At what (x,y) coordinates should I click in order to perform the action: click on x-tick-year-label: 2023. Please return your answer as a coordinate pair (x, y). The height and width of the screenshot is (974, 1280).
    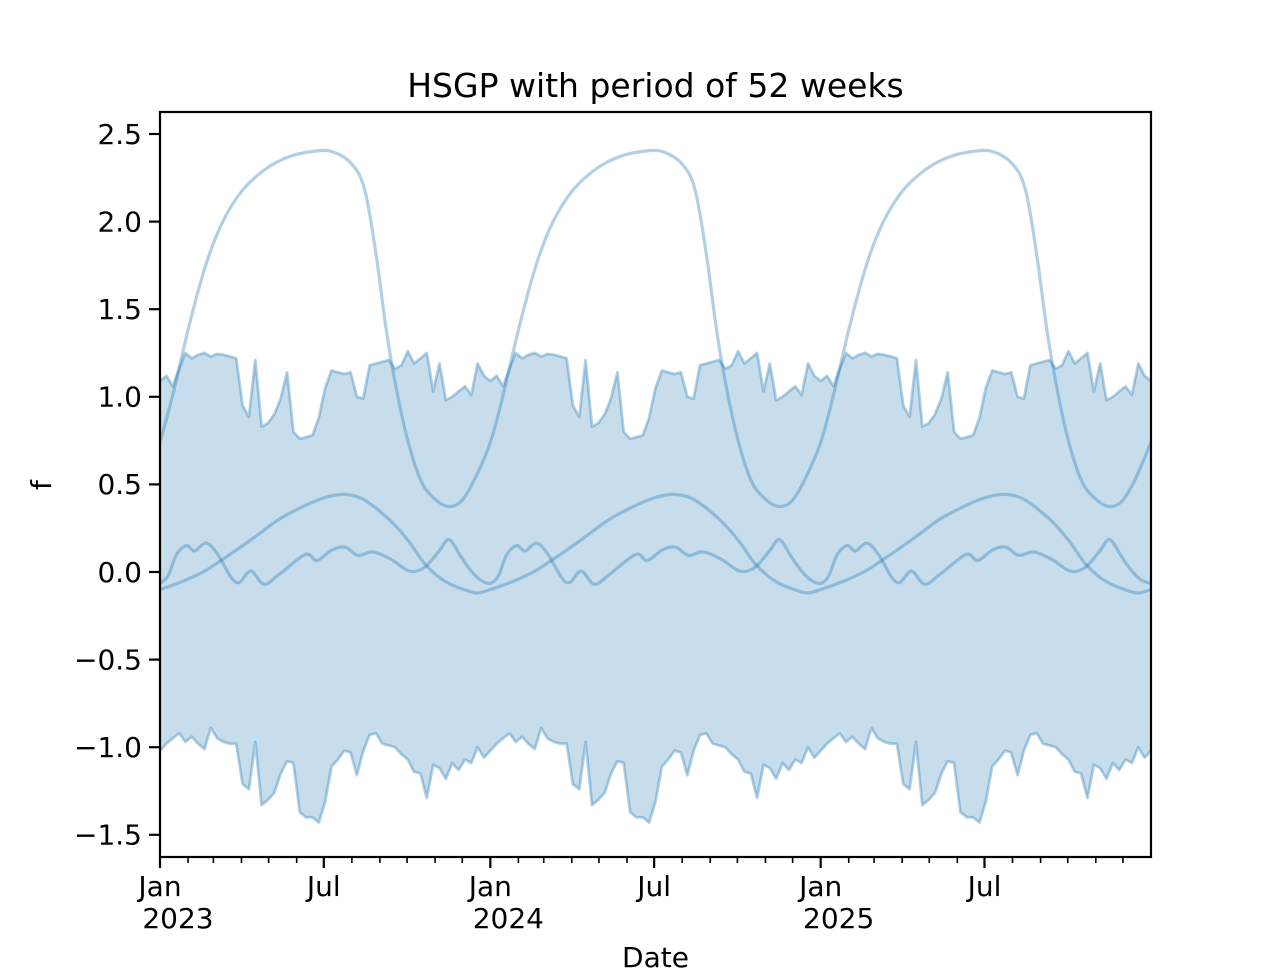
    Looking at the image, I should click on (177, 918).